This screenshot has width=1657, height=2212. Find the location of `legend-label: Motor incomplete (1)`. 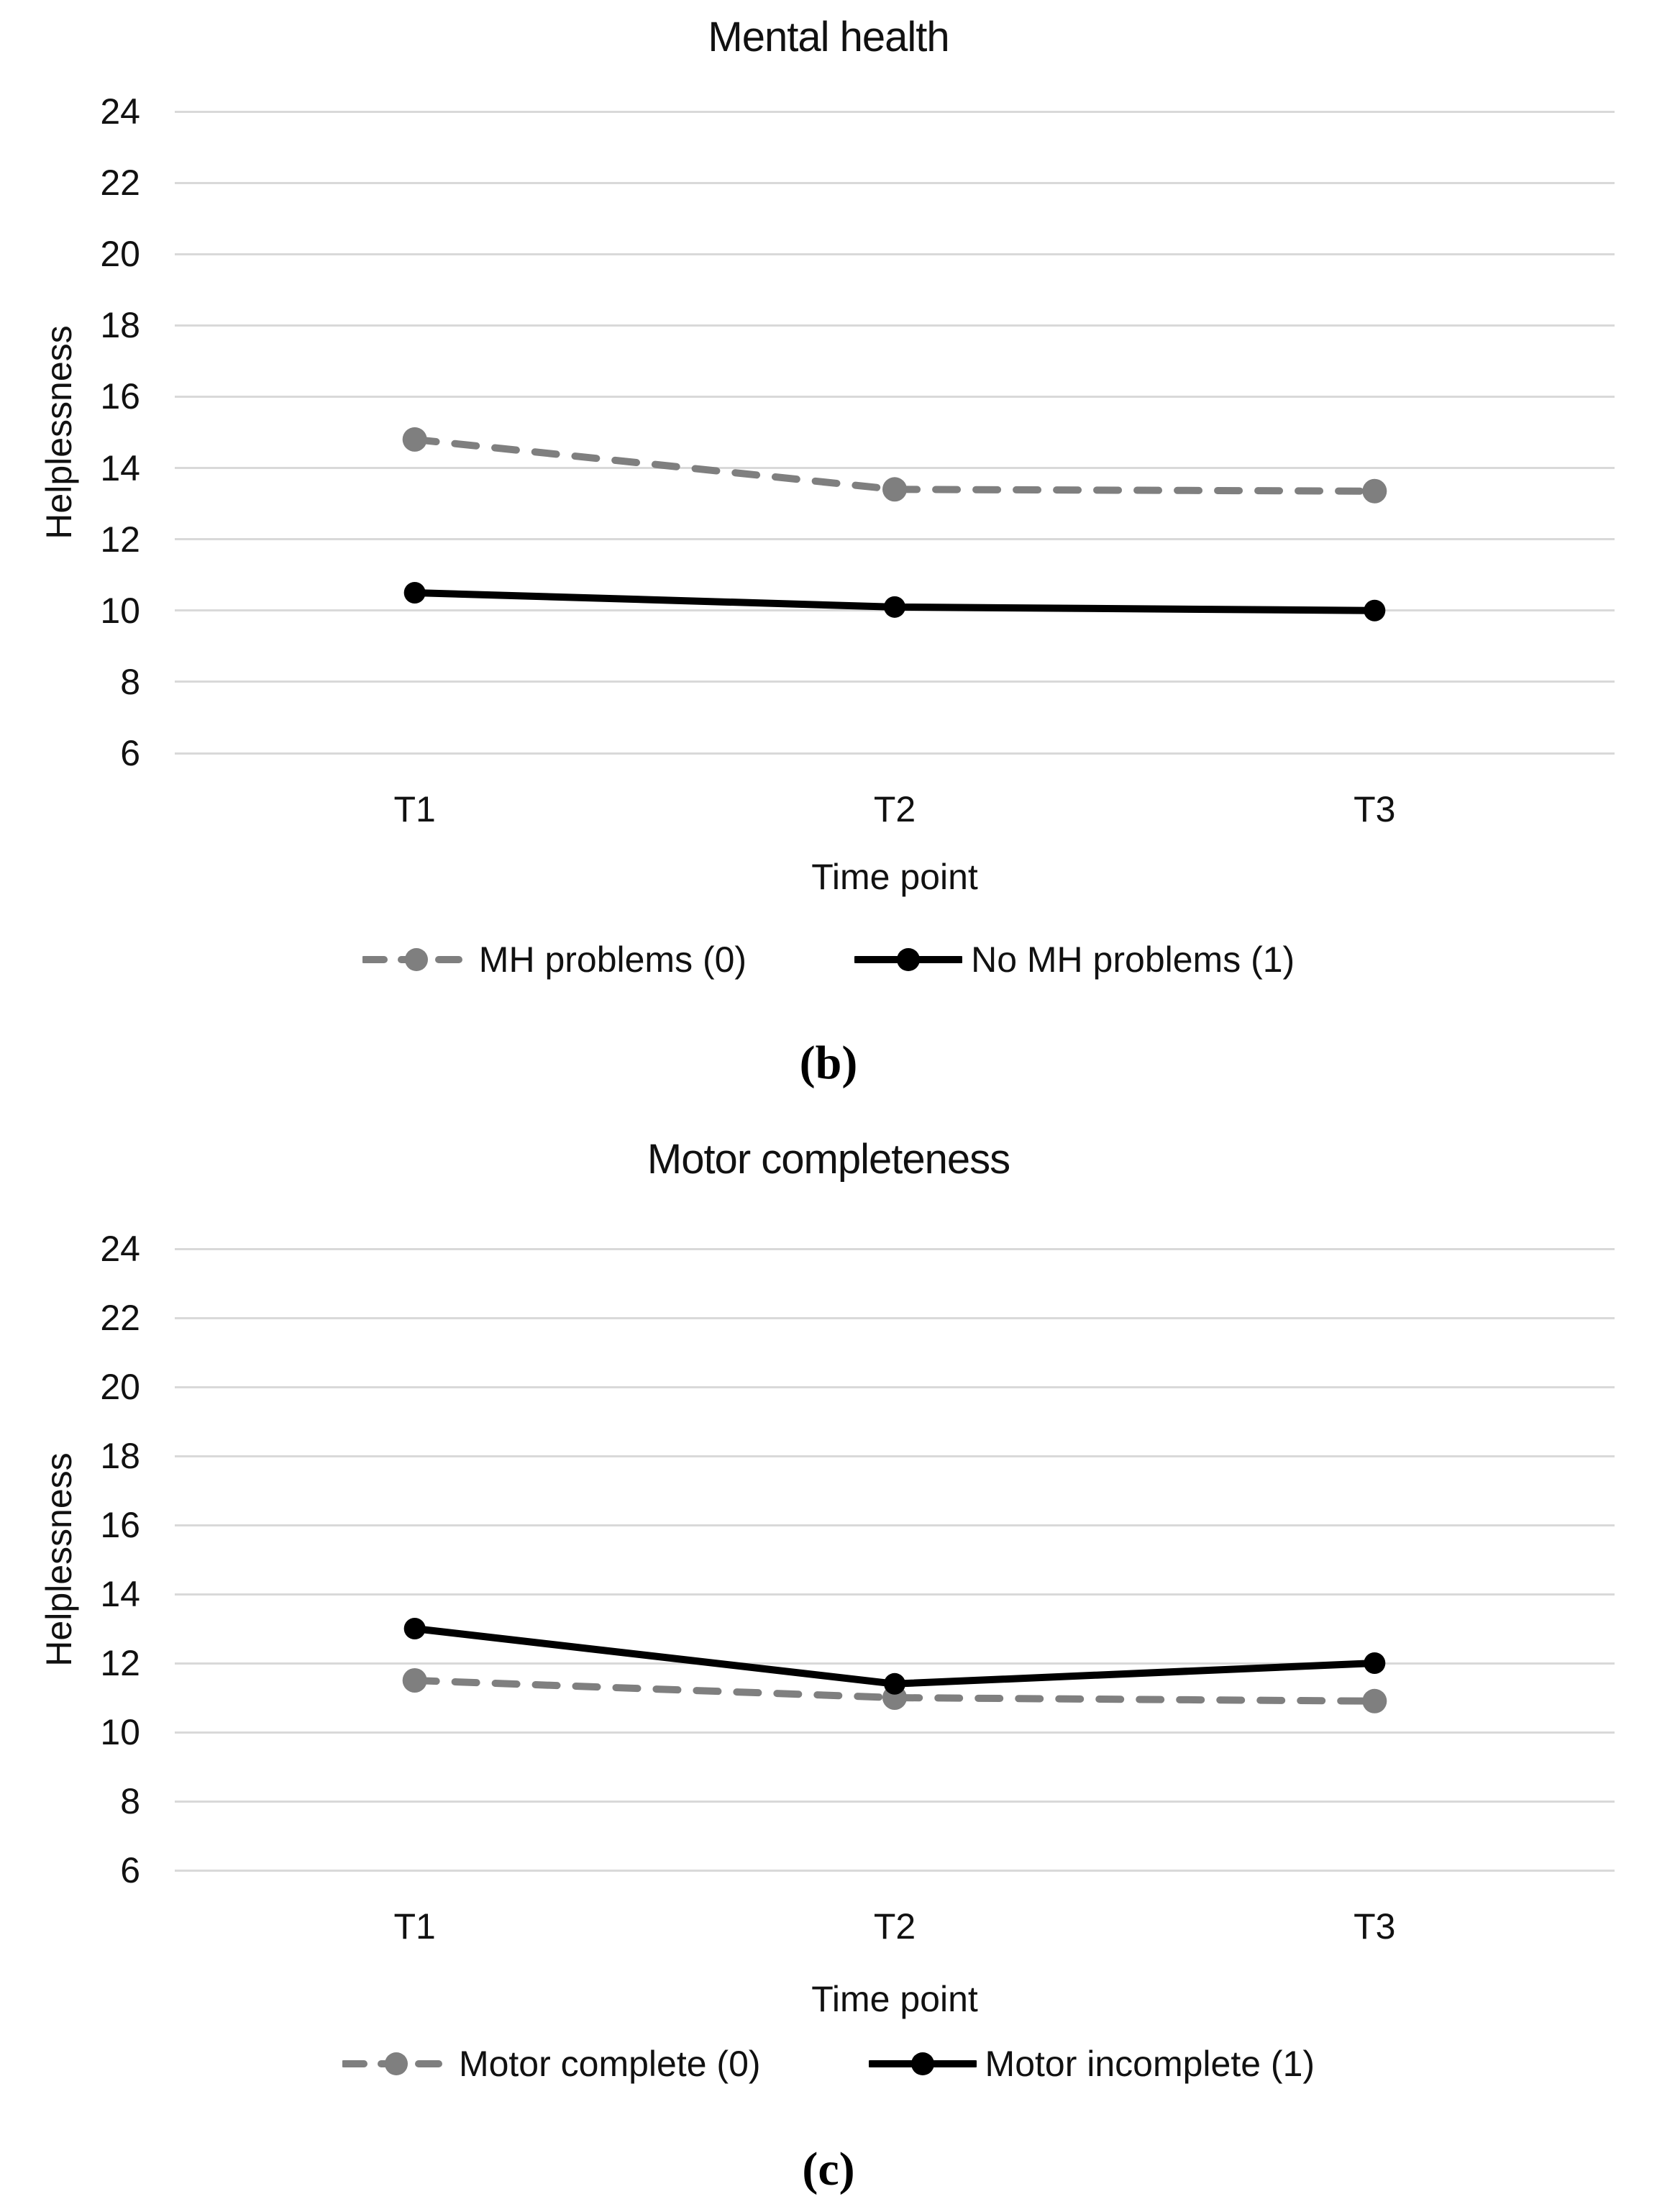

legend-label: Motor incomplete (1) is located at coordinates (1150, 2064).